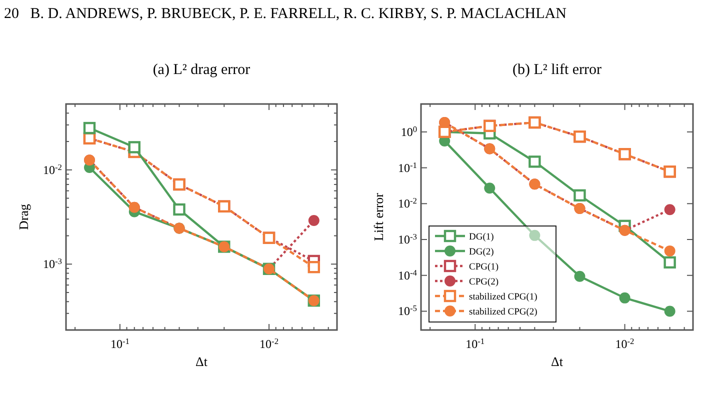  Describe the element at coordinates (407, 167) in the screenshot. I see `y-tick-label: 10$^{-1}$` at that location.